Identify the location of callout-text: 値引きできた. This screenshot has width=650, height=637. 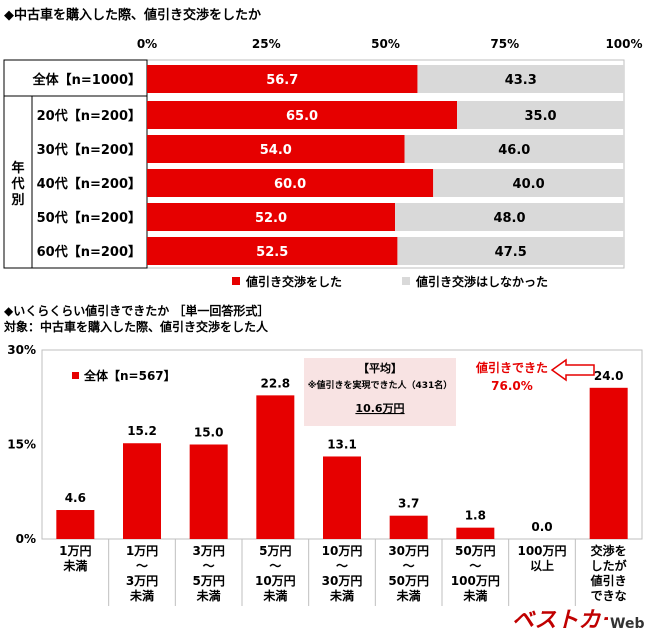
(511, 367).